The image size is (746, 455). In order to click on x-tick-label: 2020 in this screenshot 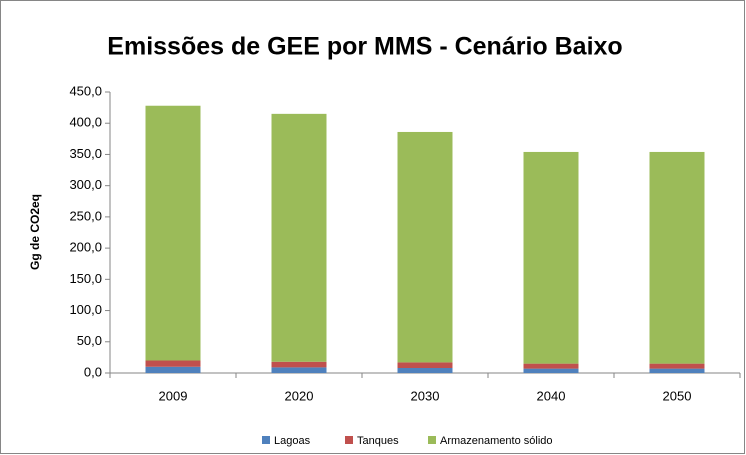, I will do `click(299, 395)`.